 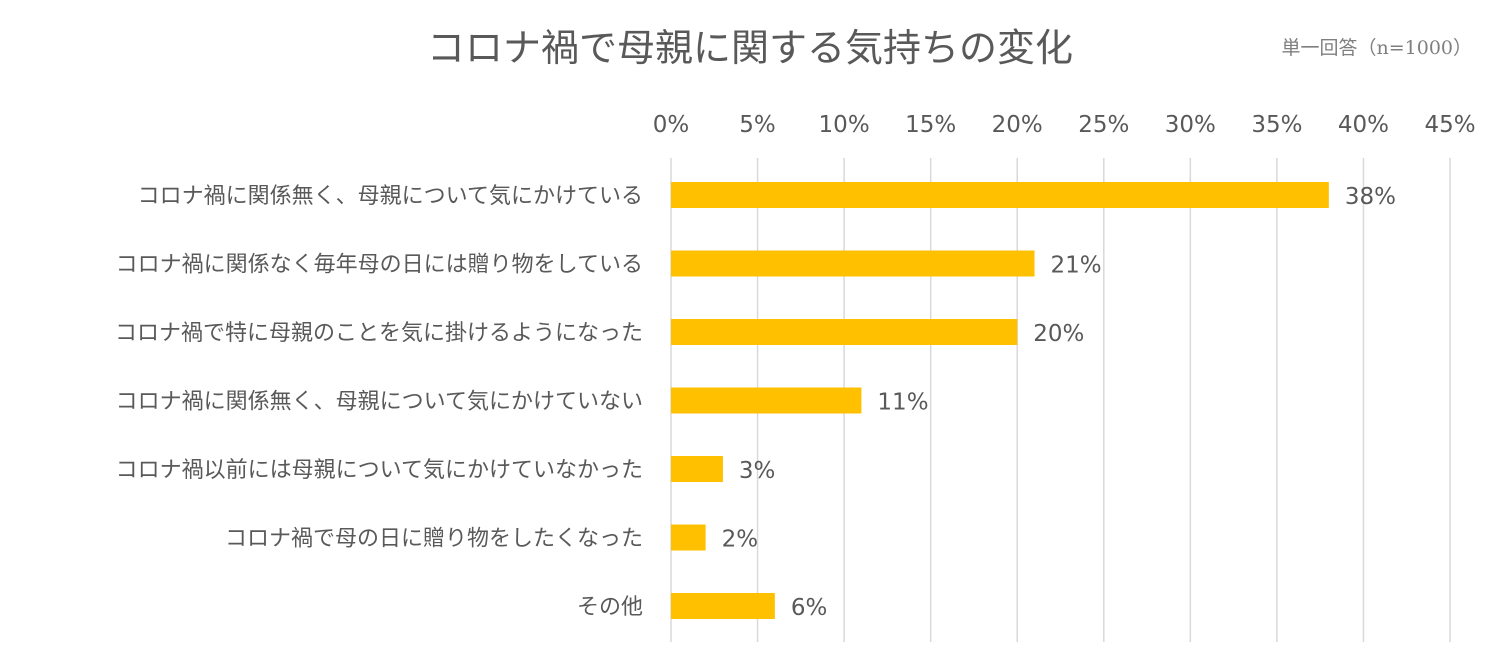 I want to click on data-label: 21%, so click(x=1076, y=266).